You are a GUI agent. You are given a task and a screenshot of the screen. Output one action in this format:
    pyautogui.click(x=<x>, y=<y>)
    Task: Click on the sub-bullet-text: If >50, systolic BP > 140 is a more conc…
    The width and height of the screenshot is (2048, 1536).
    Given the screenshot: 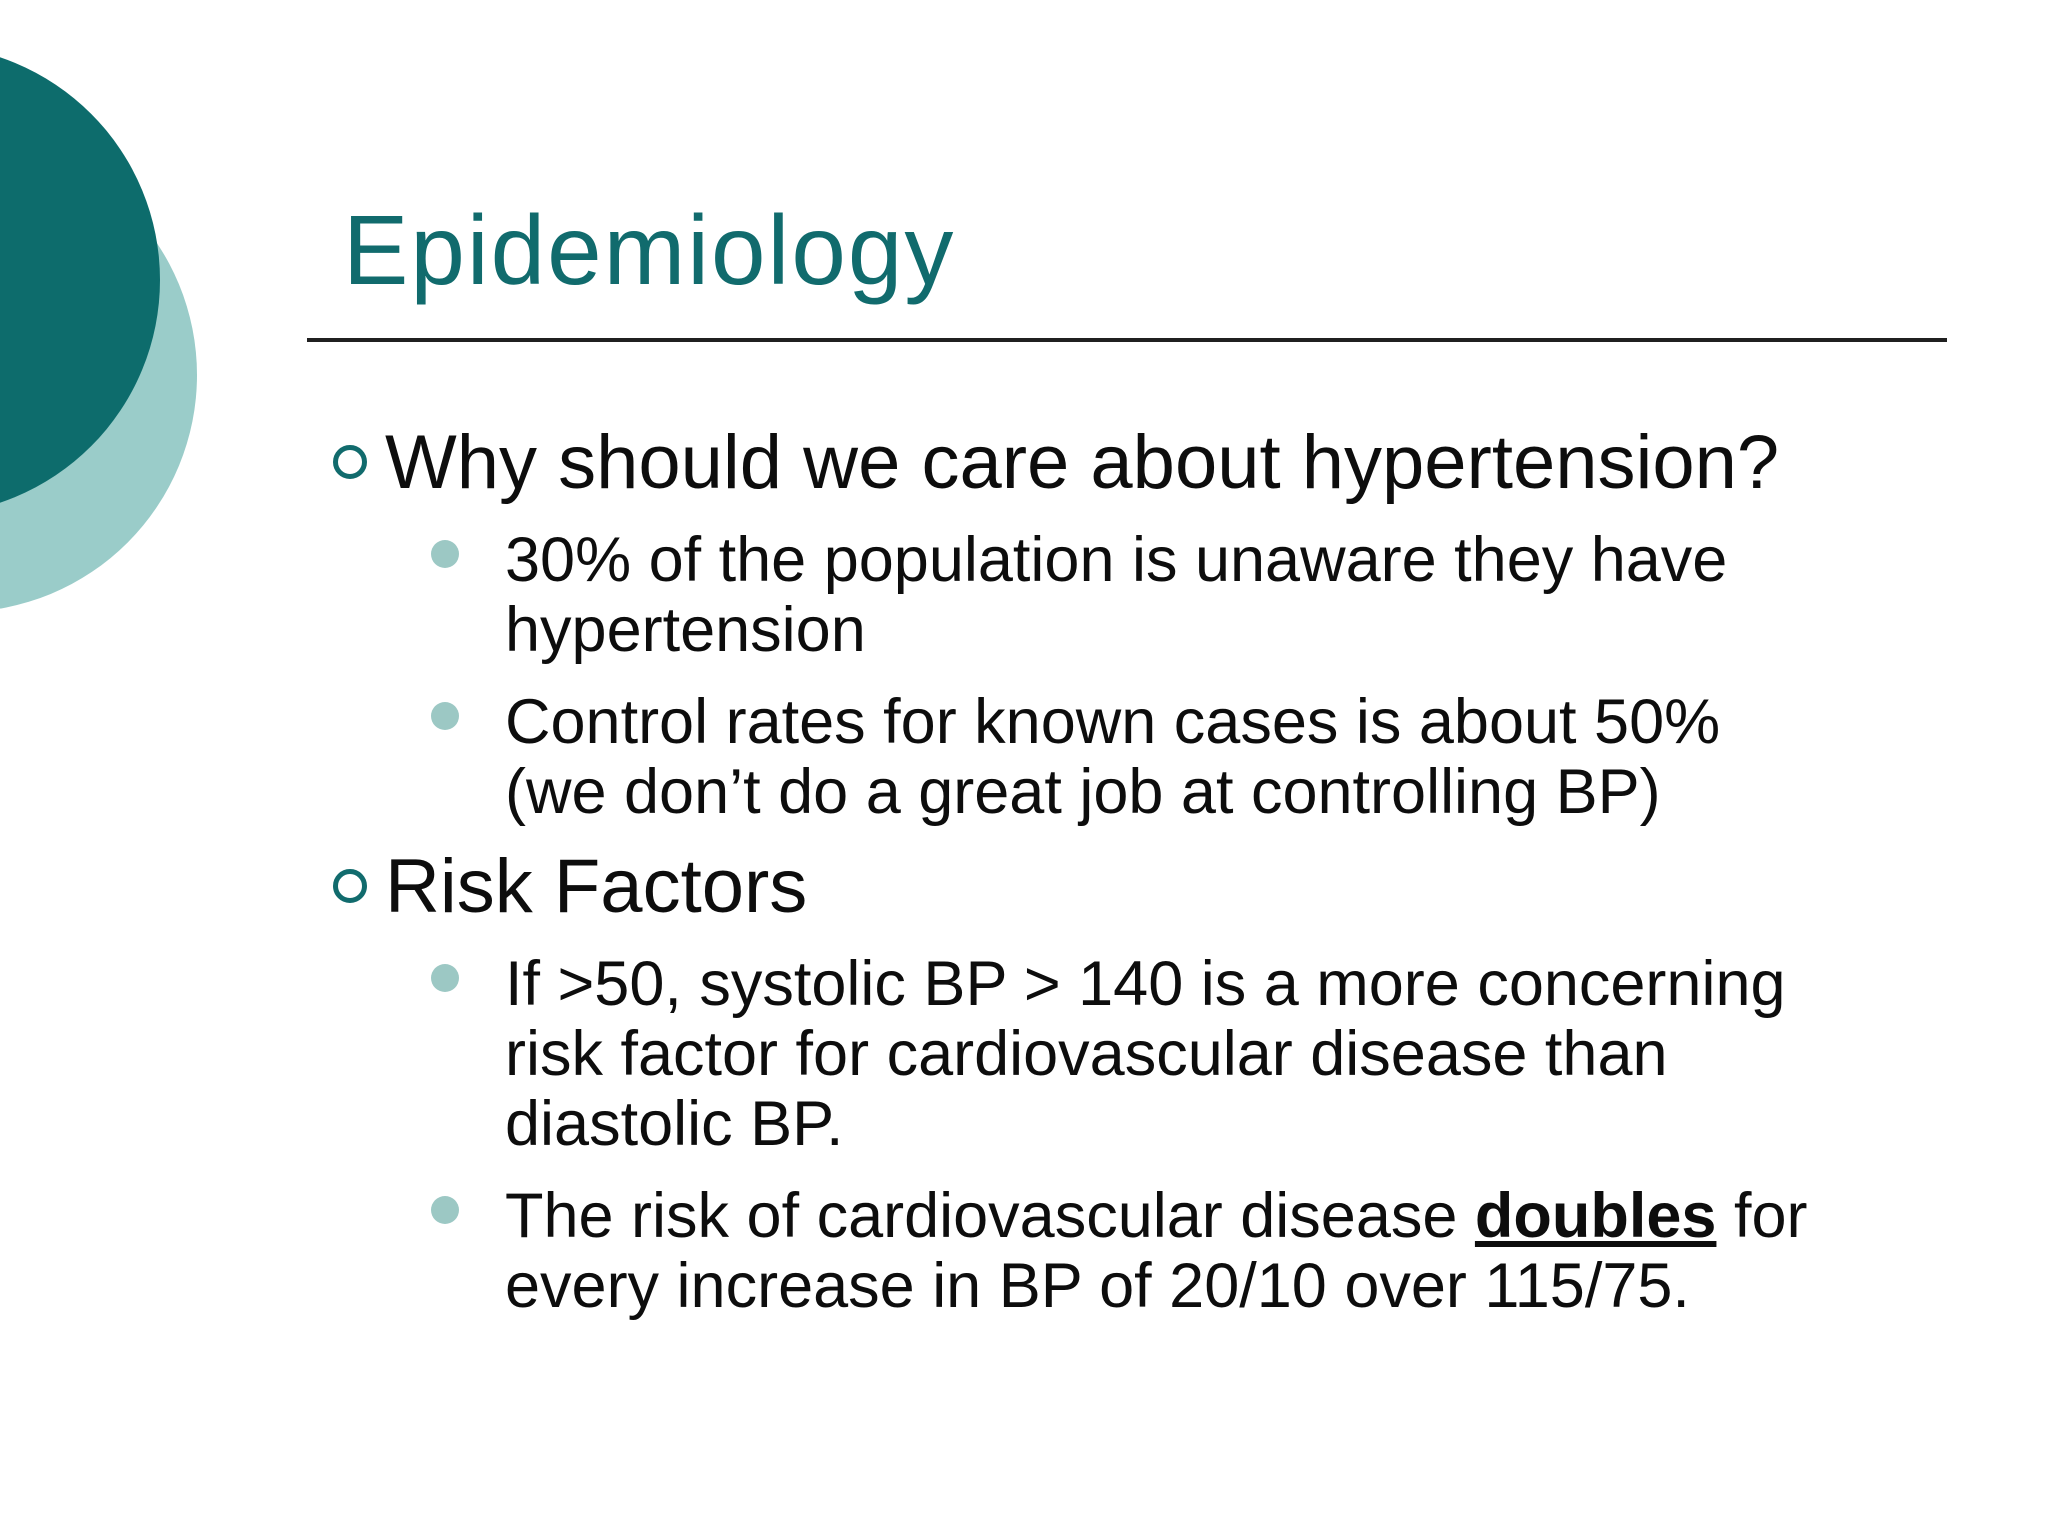 What is the action you would take?
    pyautogui.click(x=1145, y=1054)
    